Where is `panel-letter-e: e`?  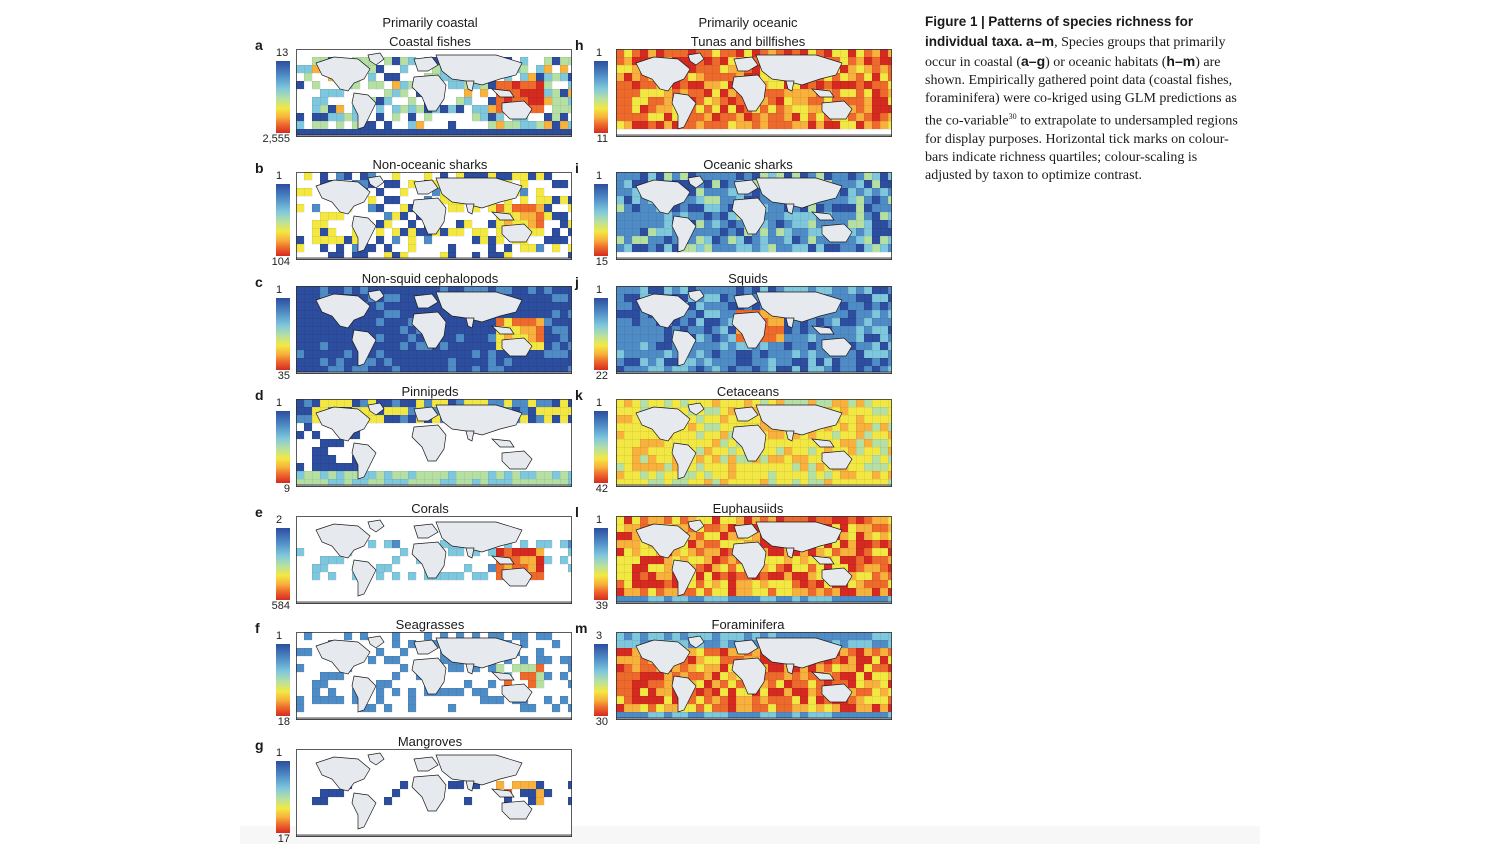
panel-letter-e: e is located at coordinates (259, 512).